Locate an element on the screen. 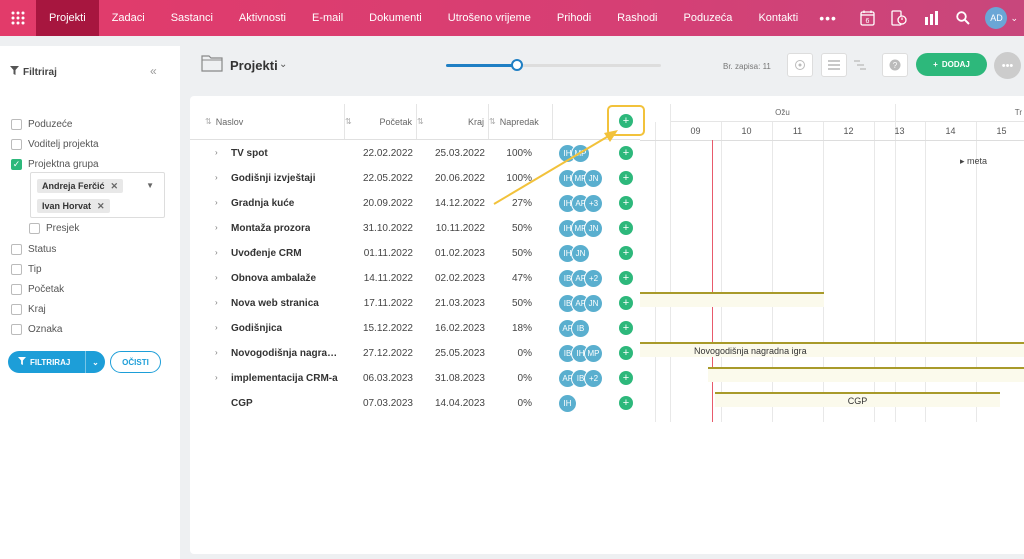 Image resolution: width=1024 pixels, height=559 pixels. table-row: › TV spot 22.02.2022 25.03.2022 100% IH MP + is located at coordinates (415, 153).